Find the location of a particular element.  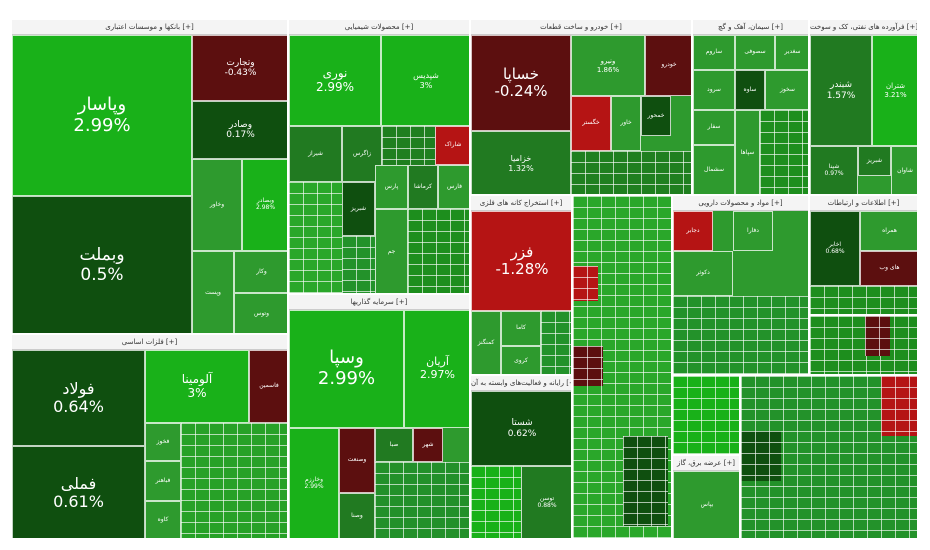

tile-foolad: فولاد 0.64% is located at coordinates (78, 398).